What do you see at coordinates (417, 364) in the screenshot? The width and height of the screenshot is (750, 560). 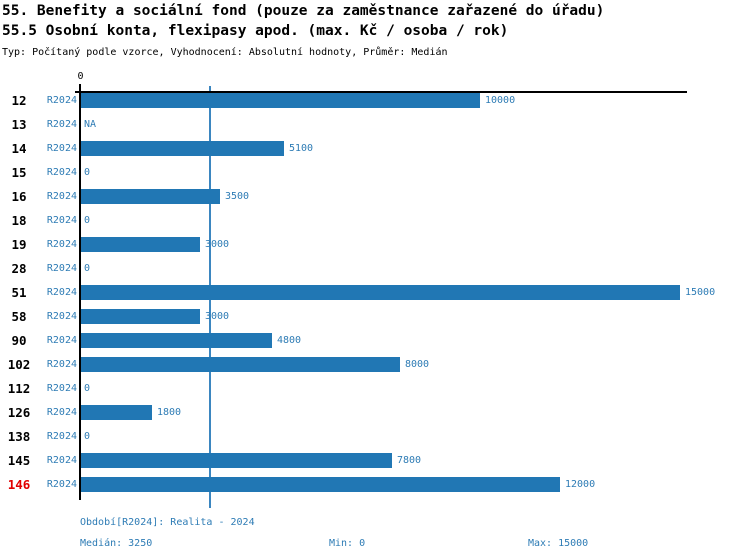 I see `row-value-label: 8000` at bounding box center [417, 364].